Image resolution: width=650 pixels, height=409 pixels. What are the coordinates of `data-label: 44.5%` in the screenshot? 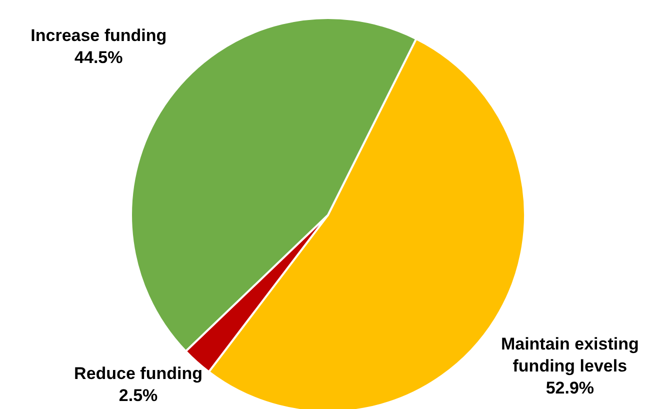 It's located at (98, 56).